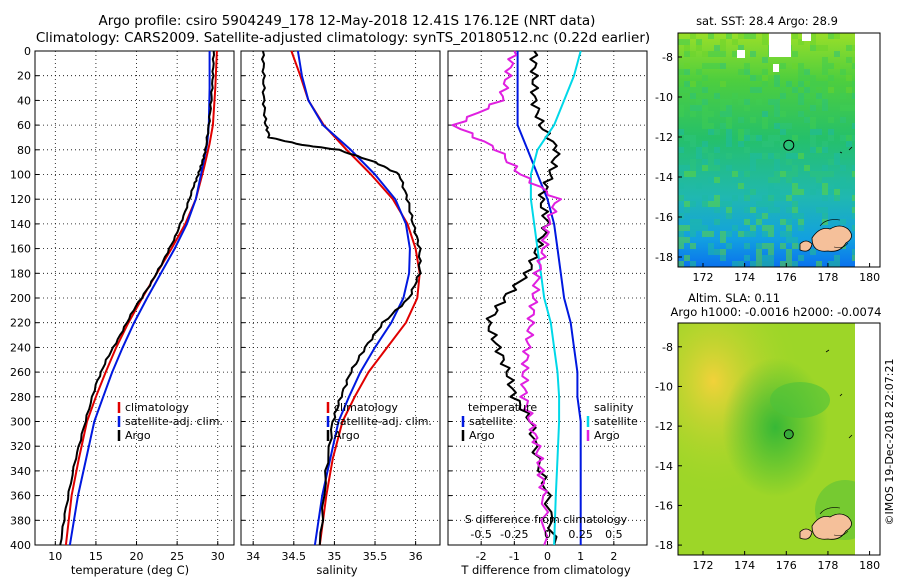 This screenshot has height=580, width=900. Describe the element at coordinates (20, 446) in the screenshot. I see `y-tick-label: 320` at that location.